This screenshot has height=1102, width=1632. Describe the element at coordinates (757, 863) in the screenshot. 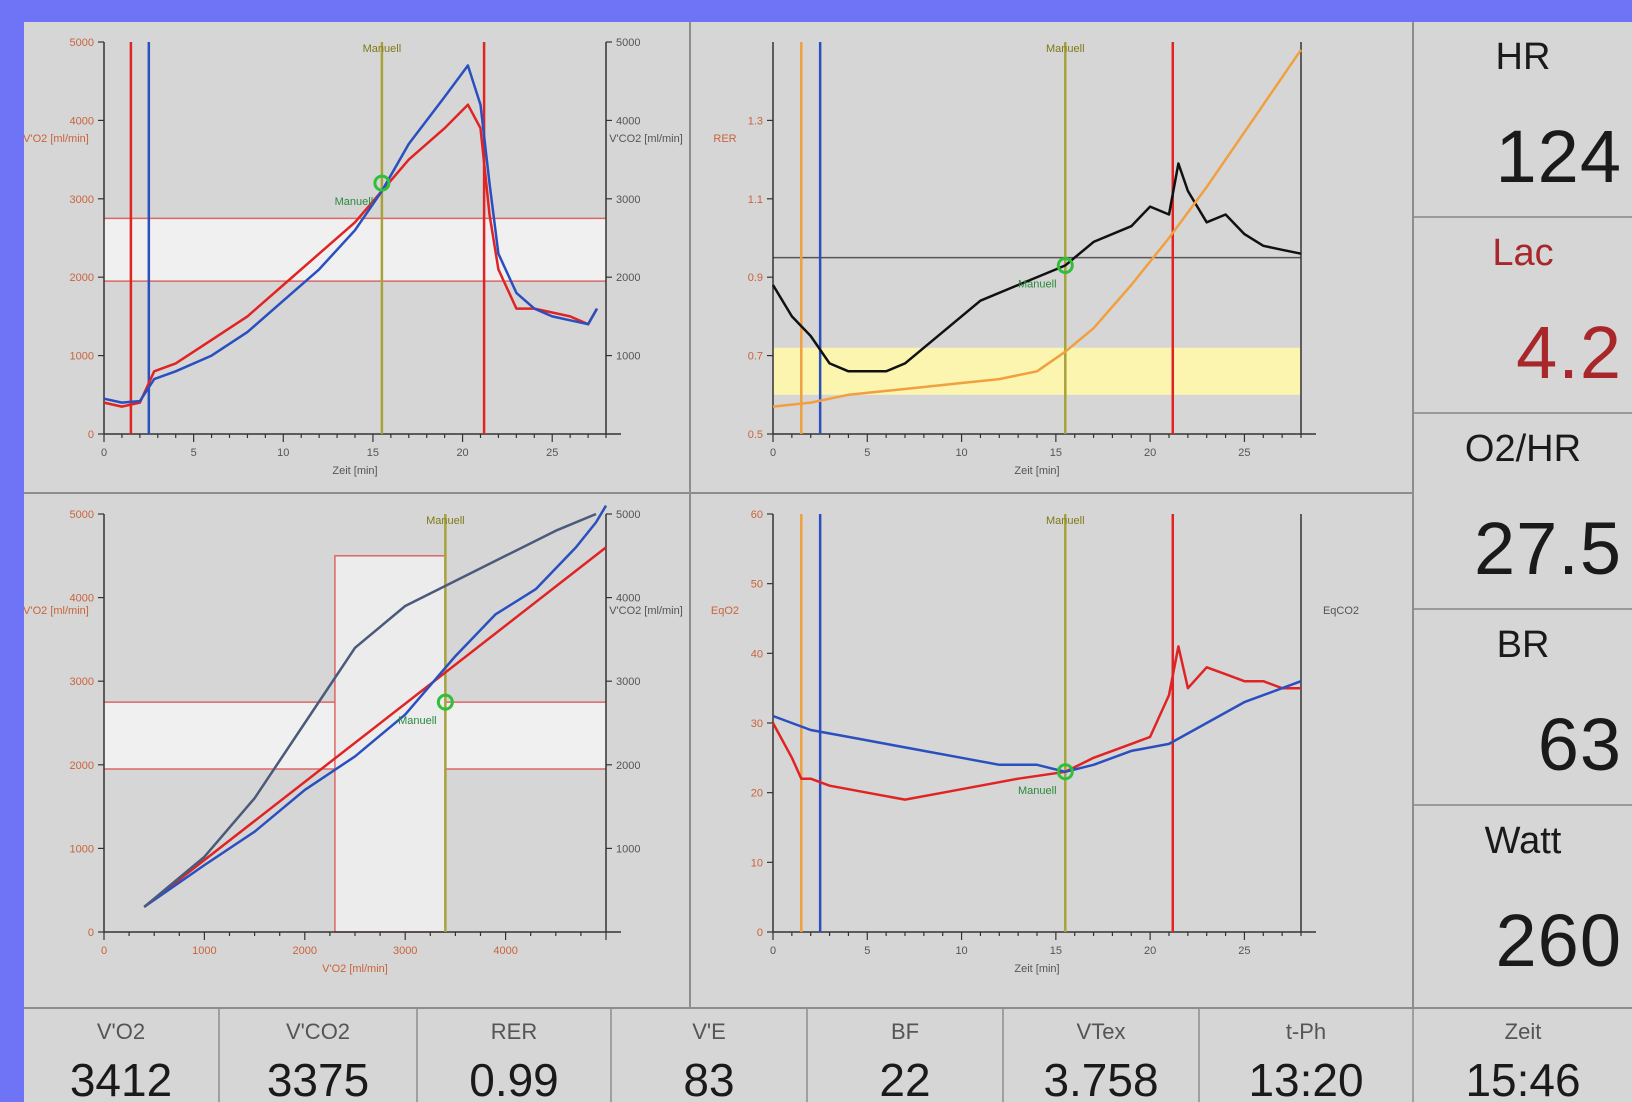

I see `y-tick-label: 10` at that location.